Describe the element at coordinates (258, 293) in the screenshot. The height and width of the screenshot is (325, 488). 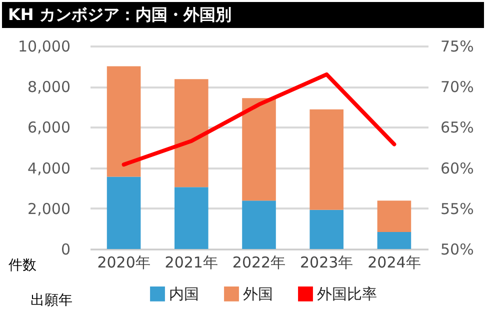
I see `legend-label: 外国` at that location.